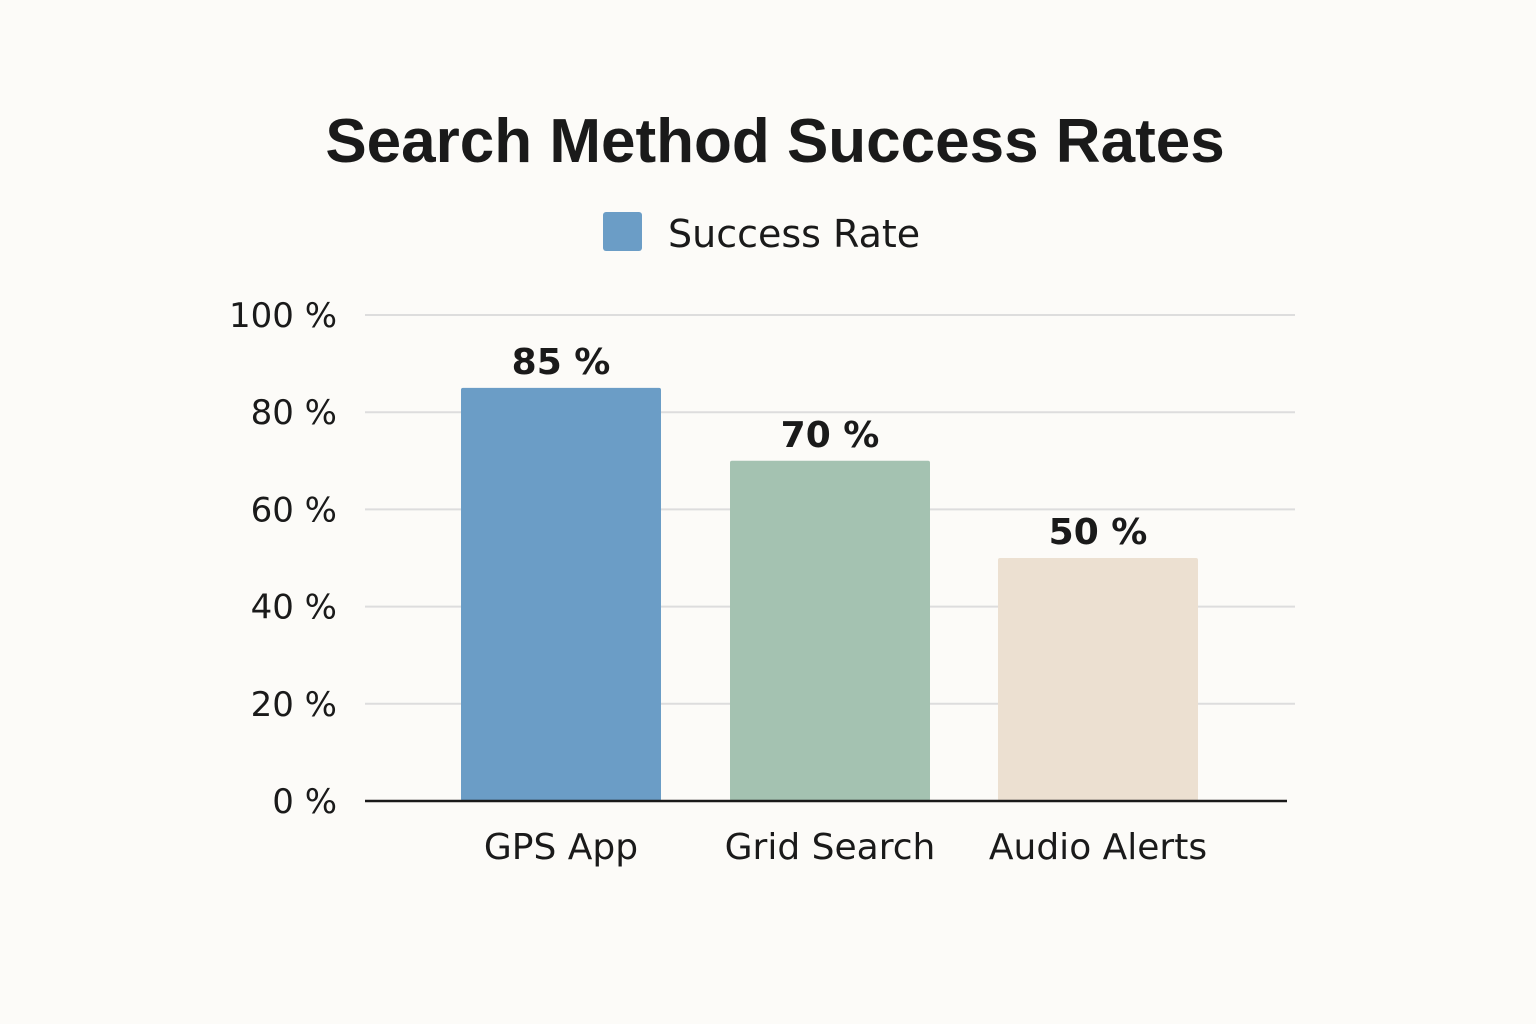 The width and height of the screenshot is (1536, 1024). I want to click on data-label: 70 %, so click(830, 435).